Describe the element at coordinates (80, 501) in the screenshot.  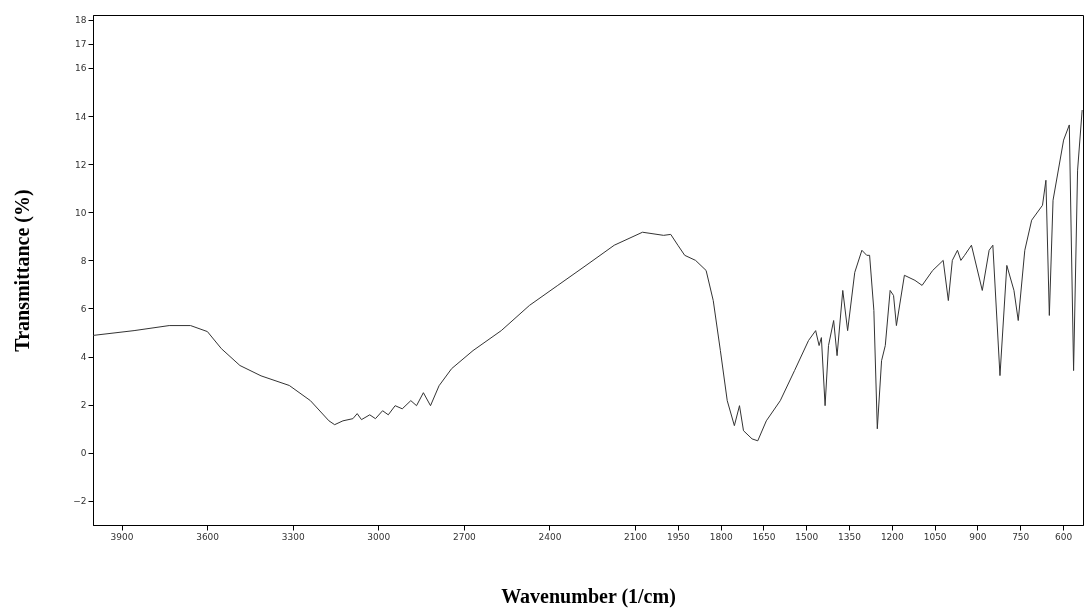
I see `y-tick-label: −2` at that location.